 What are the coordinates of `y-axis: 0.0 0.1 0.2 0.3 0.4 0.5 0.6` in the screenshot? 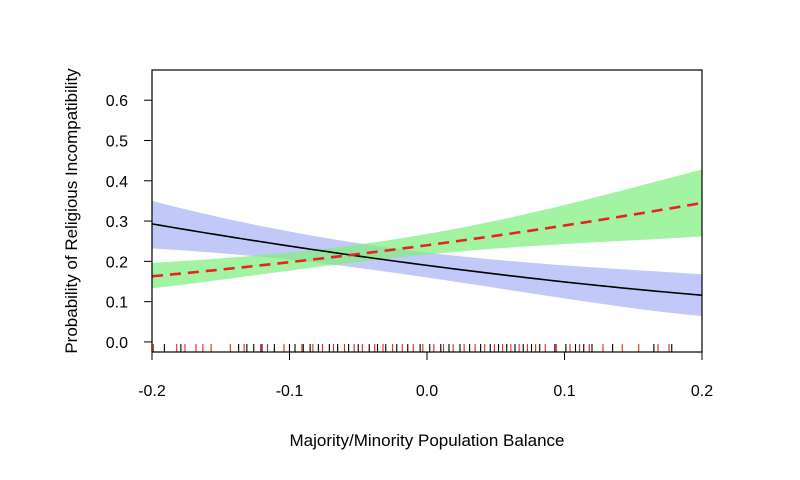 It's located at (129, 222).